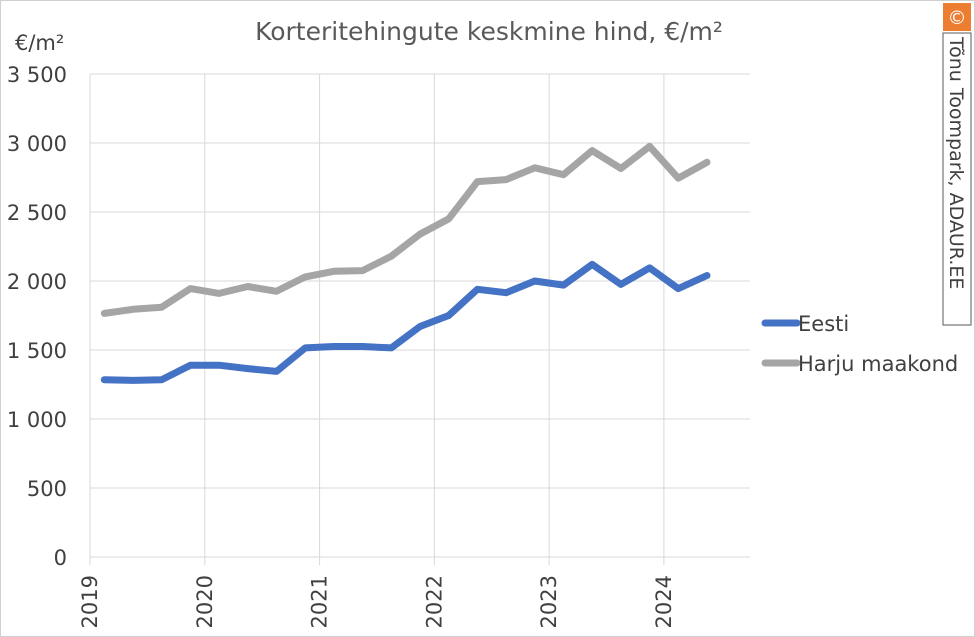 This screenshot has width=975, height=637. What do you see at coordinates (859, 344) in the screenshot?
I see `legend: Eesti Harju maakond` at bounding box center [859, 344].